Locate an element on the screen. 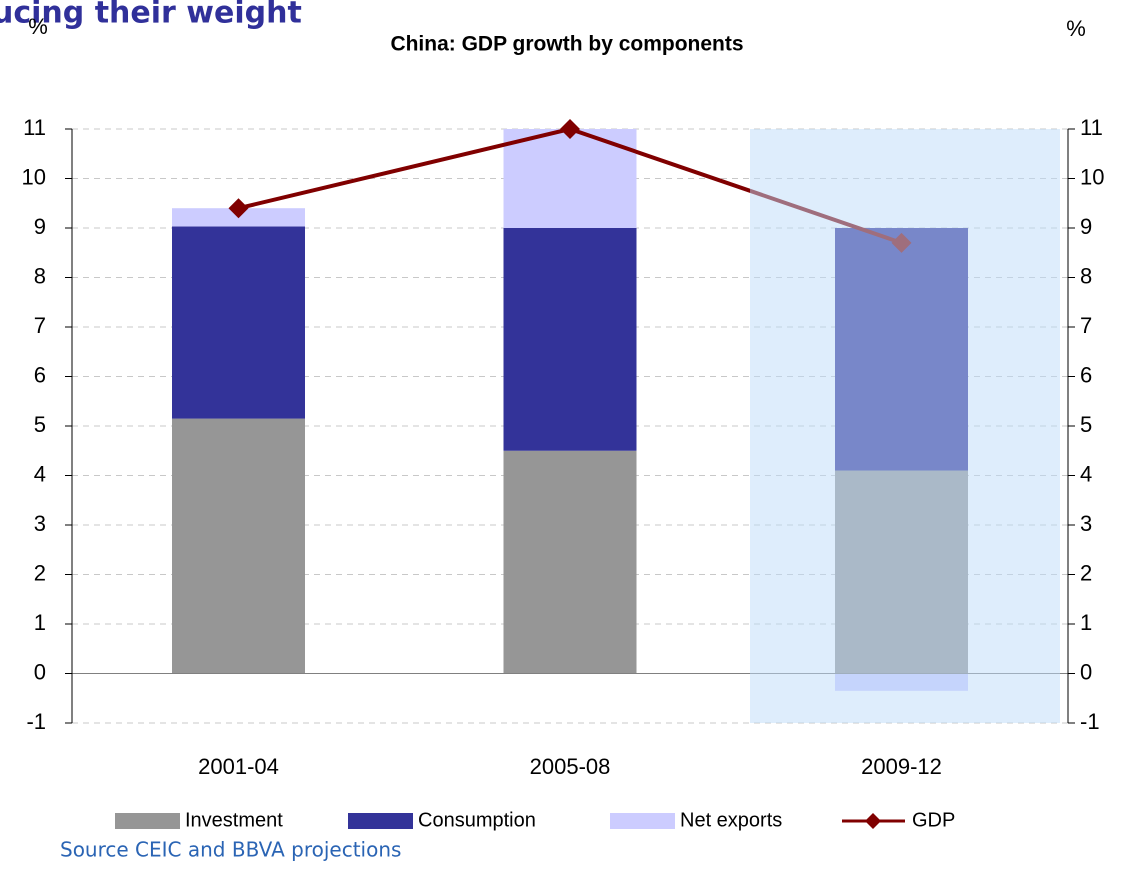 The width and height of the screenshot is (1126, 871). y-tick-label: 1 is located at coordinates (40, 622).